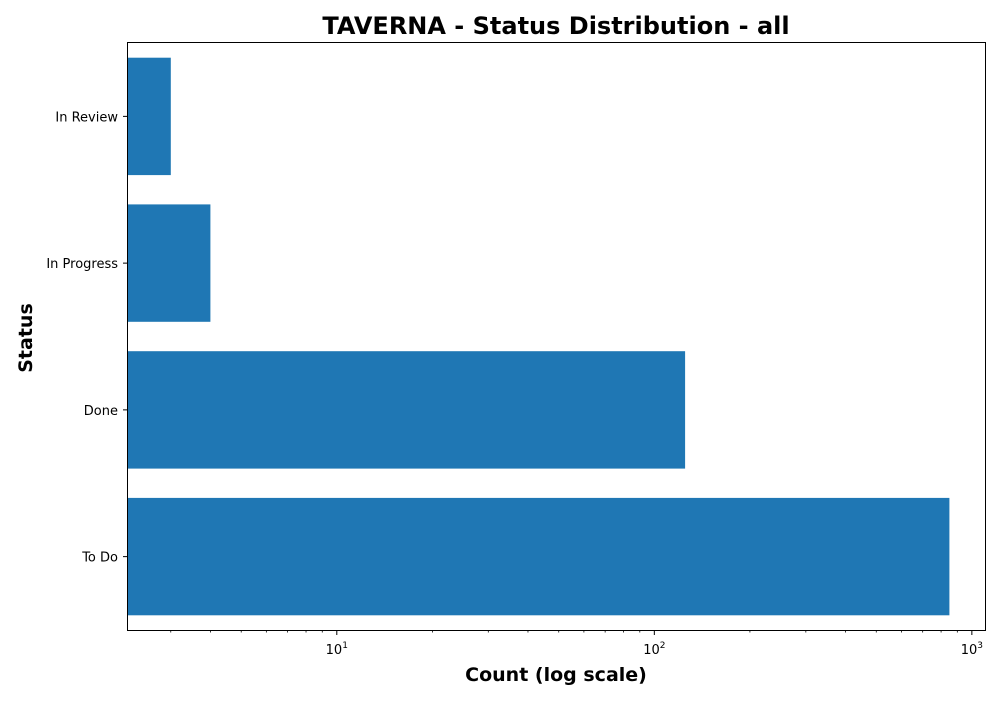 The height and width of the screenshot is (704, 1000). Describe the element at coordinates (972, 649) in the screenshot. I see `x-tick-label-10-3: 10³` at that location.